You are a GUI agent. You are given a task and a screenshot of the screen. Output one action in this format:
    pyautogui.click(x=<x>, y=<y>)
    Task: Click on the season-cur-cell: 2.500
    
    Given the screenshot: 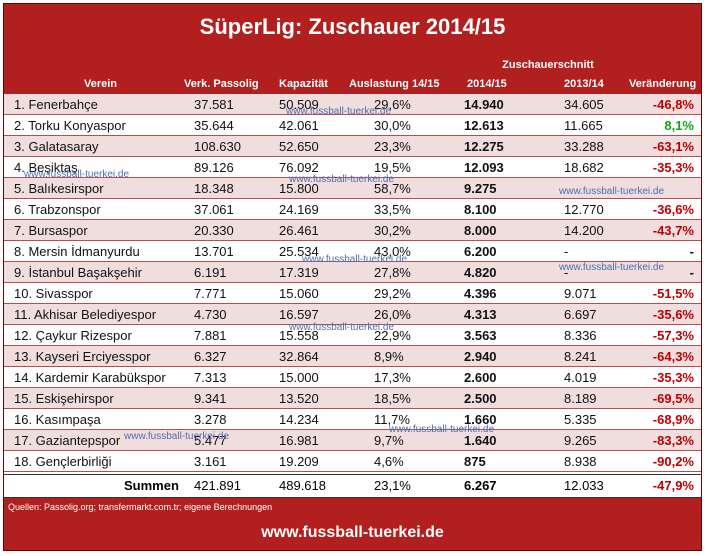 What is the action you would take?
    pyautogui.click(x=480, y=398)
    